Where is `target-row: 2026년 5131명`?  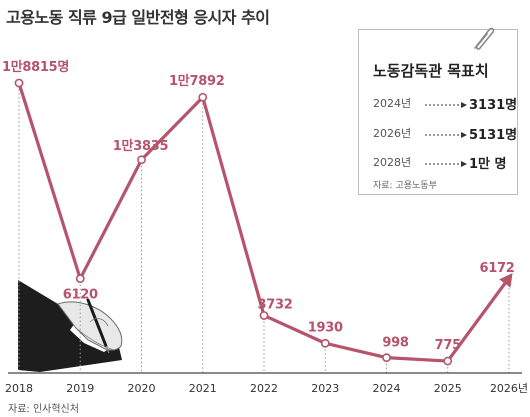 target-row: 2026년 5131명 is located at coordinates (445, 133).